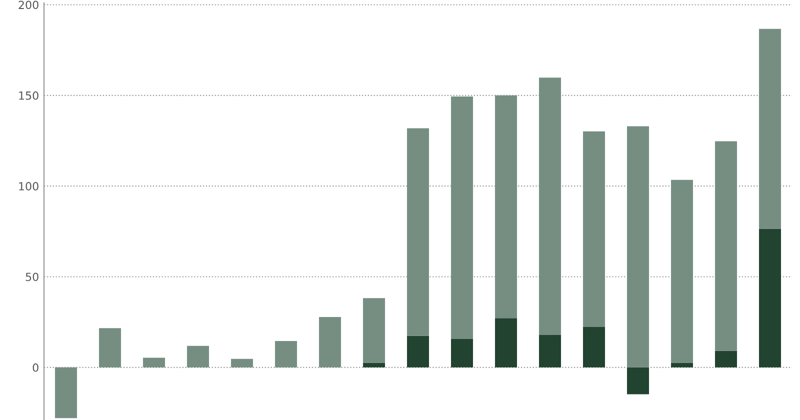 This screenshot has height=420, width=800. Describe the element at coordinates (28, 95) in the screenshot. I see `y-tick-label: 150` at that location.